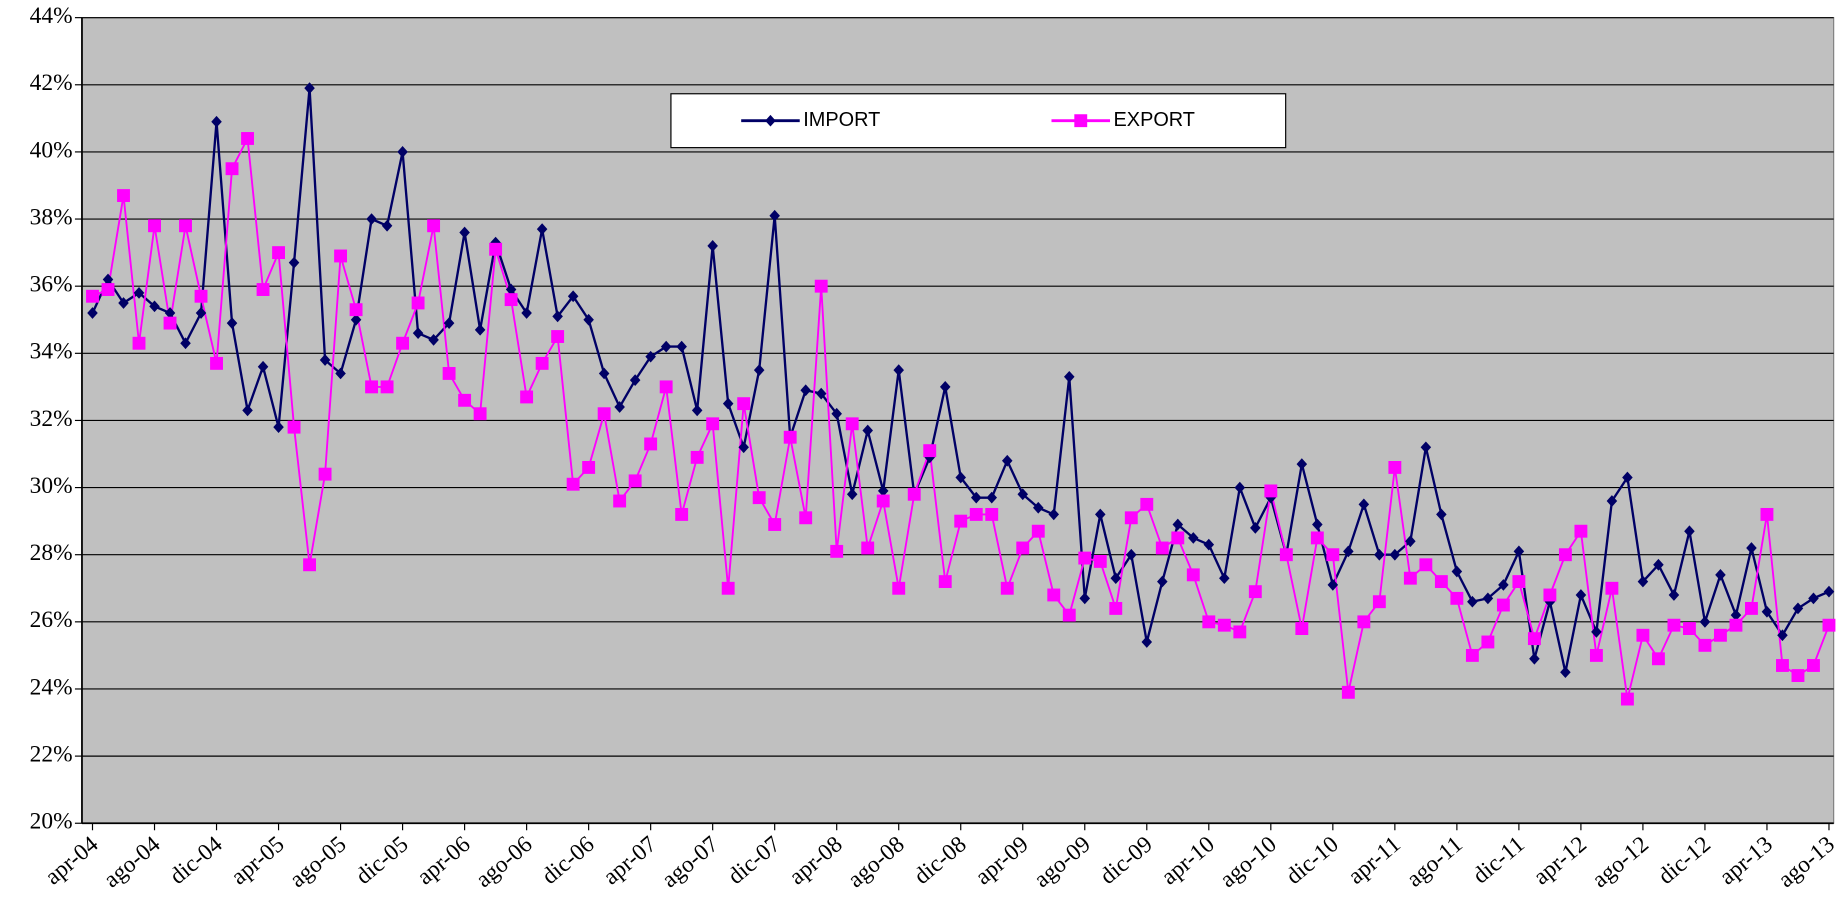 This screenshot has height=917, width=1836. I want to click on x-tick-label: dic-12, so click(1684, 860).